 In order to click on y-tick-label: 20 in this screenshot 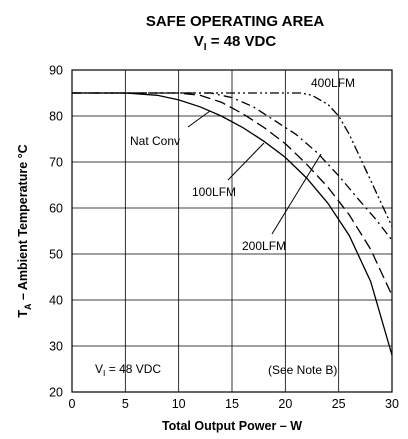, I will do `click(56, 393)`.